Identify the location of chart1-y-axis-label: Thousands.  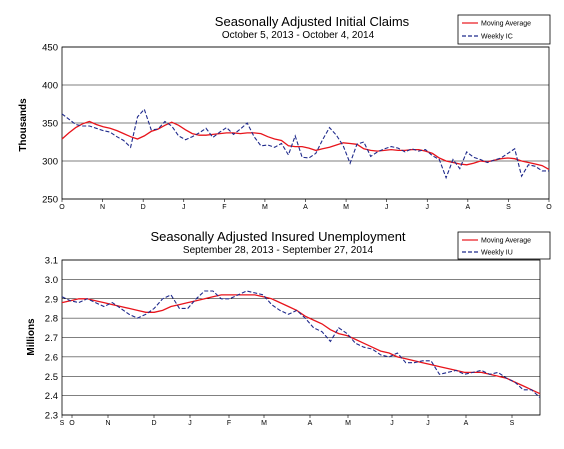
(23, 125).